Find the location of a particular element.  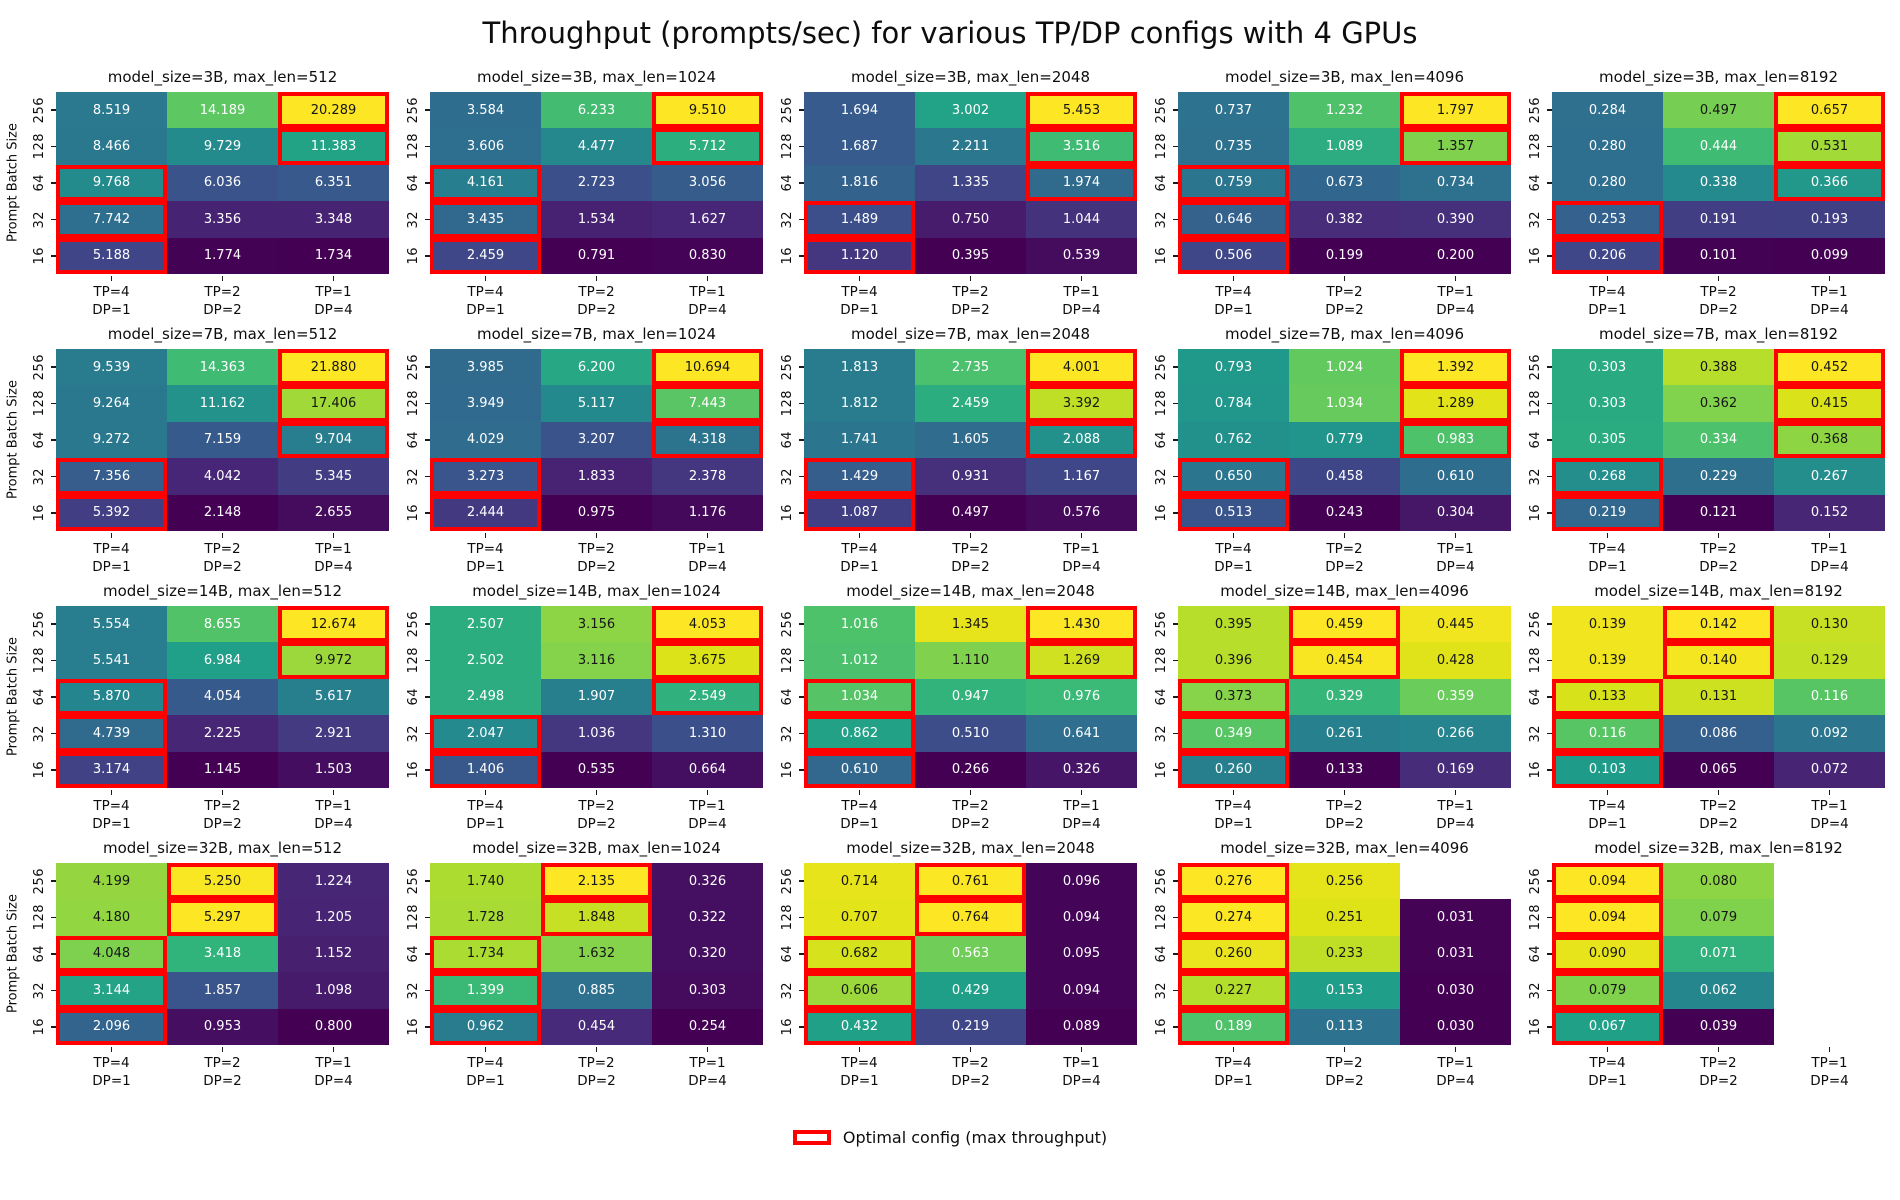

heatmap-cell: 1.034 is located at coordinates (1344, 403).